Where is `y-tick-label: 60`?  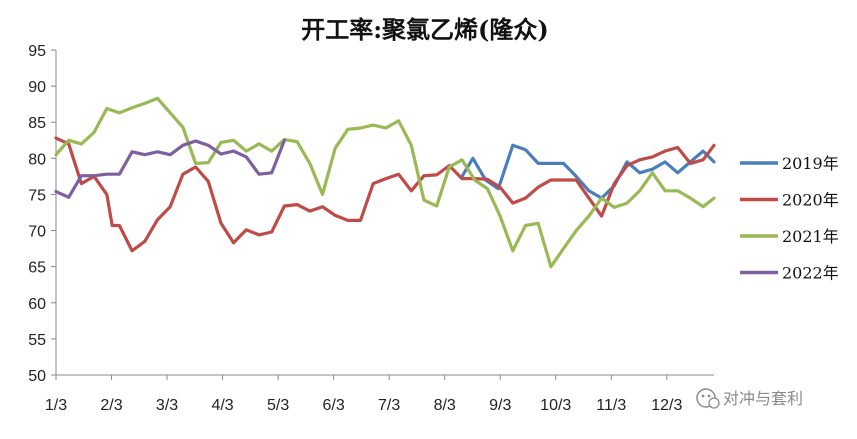 y-tick-label: 60 is located at coordinates (37, 304).